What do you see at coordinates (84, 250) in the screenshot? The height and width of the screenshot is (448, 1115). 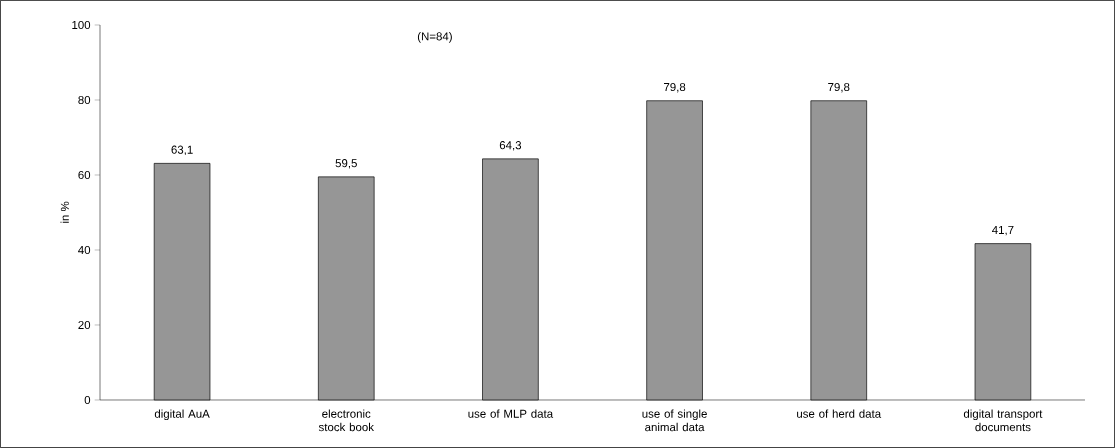 I see `y-tick-label: 40` at bounding box center [84, 250].